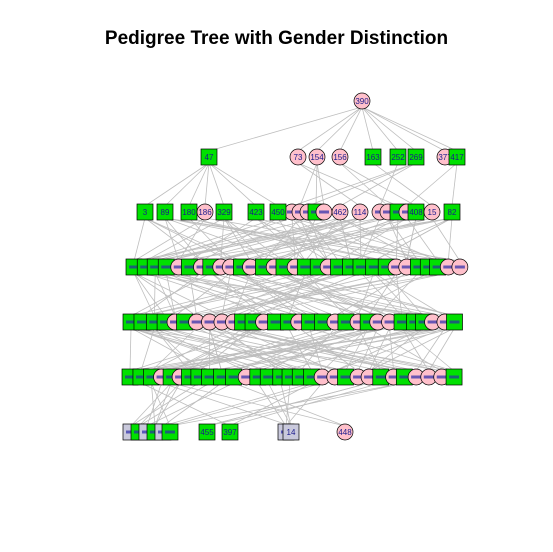 The image size is (553, 552). I want to click on unknown-node-square, so click(291, 432).